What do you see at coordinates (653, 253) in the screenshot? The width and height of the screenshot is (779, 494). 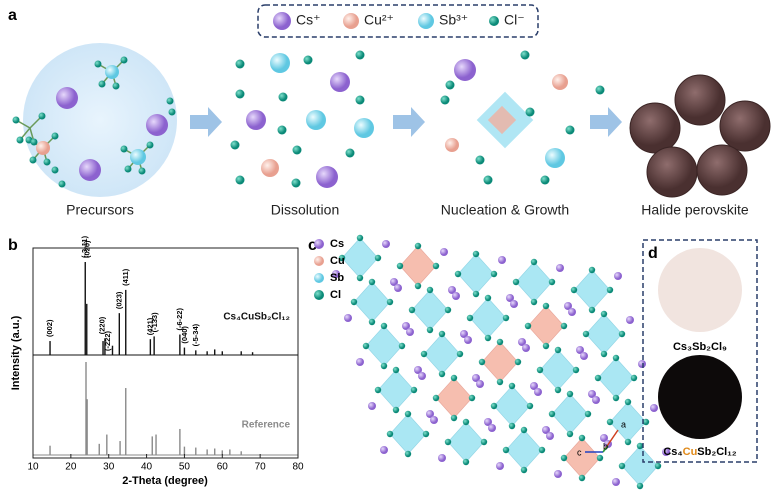 I see `panel-label: d` at bounding box center [653, 253].